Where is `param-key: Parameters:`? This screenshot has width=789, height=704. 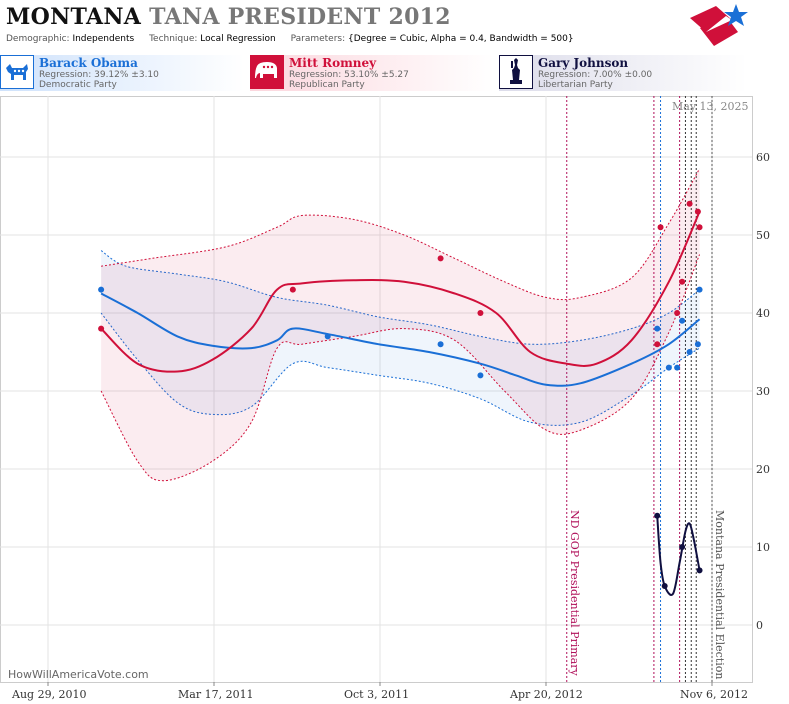 param-key: Parameters: is located at coordinates (318, 39).